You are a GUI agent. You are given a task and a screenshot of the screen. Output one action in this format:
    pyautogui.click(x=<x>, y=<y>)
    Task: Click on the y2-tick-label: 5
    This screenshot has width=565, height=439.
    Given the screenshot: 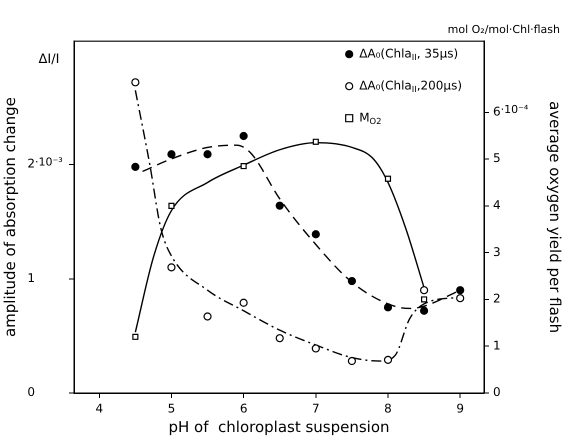 What is the action you would take?
    pyautogui.click(x=497, y=158)
    